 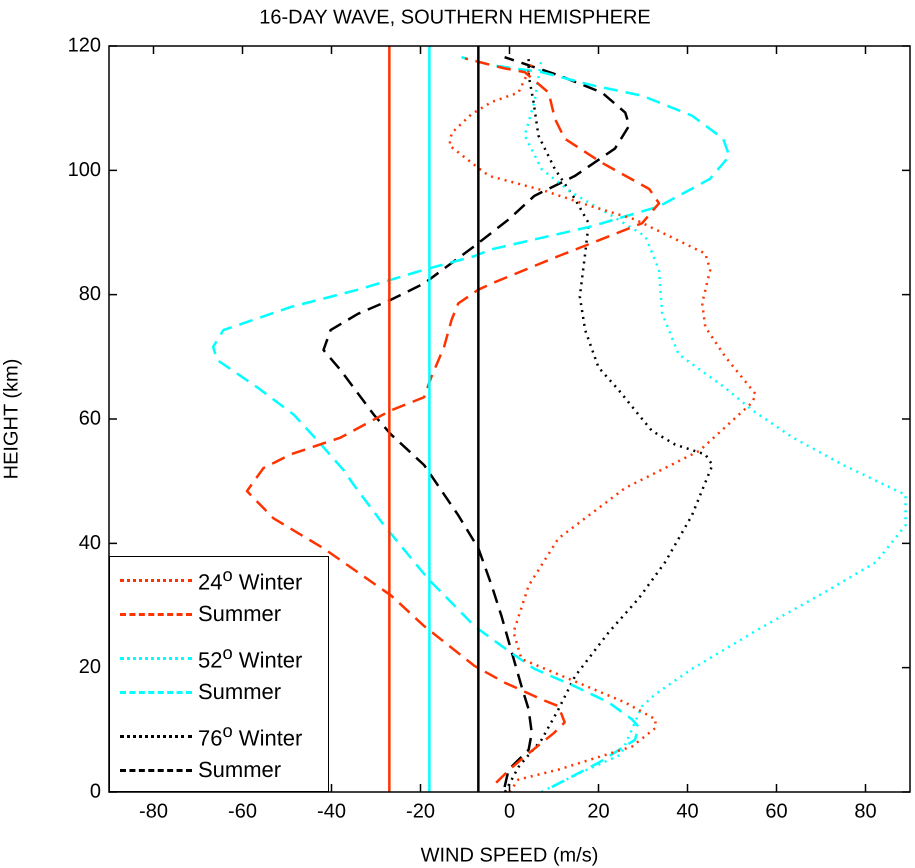 What do you see at coordinates (95, 791) in the screenshot?
I see `y-tick-label: 0` at bounding box center [95, 791].